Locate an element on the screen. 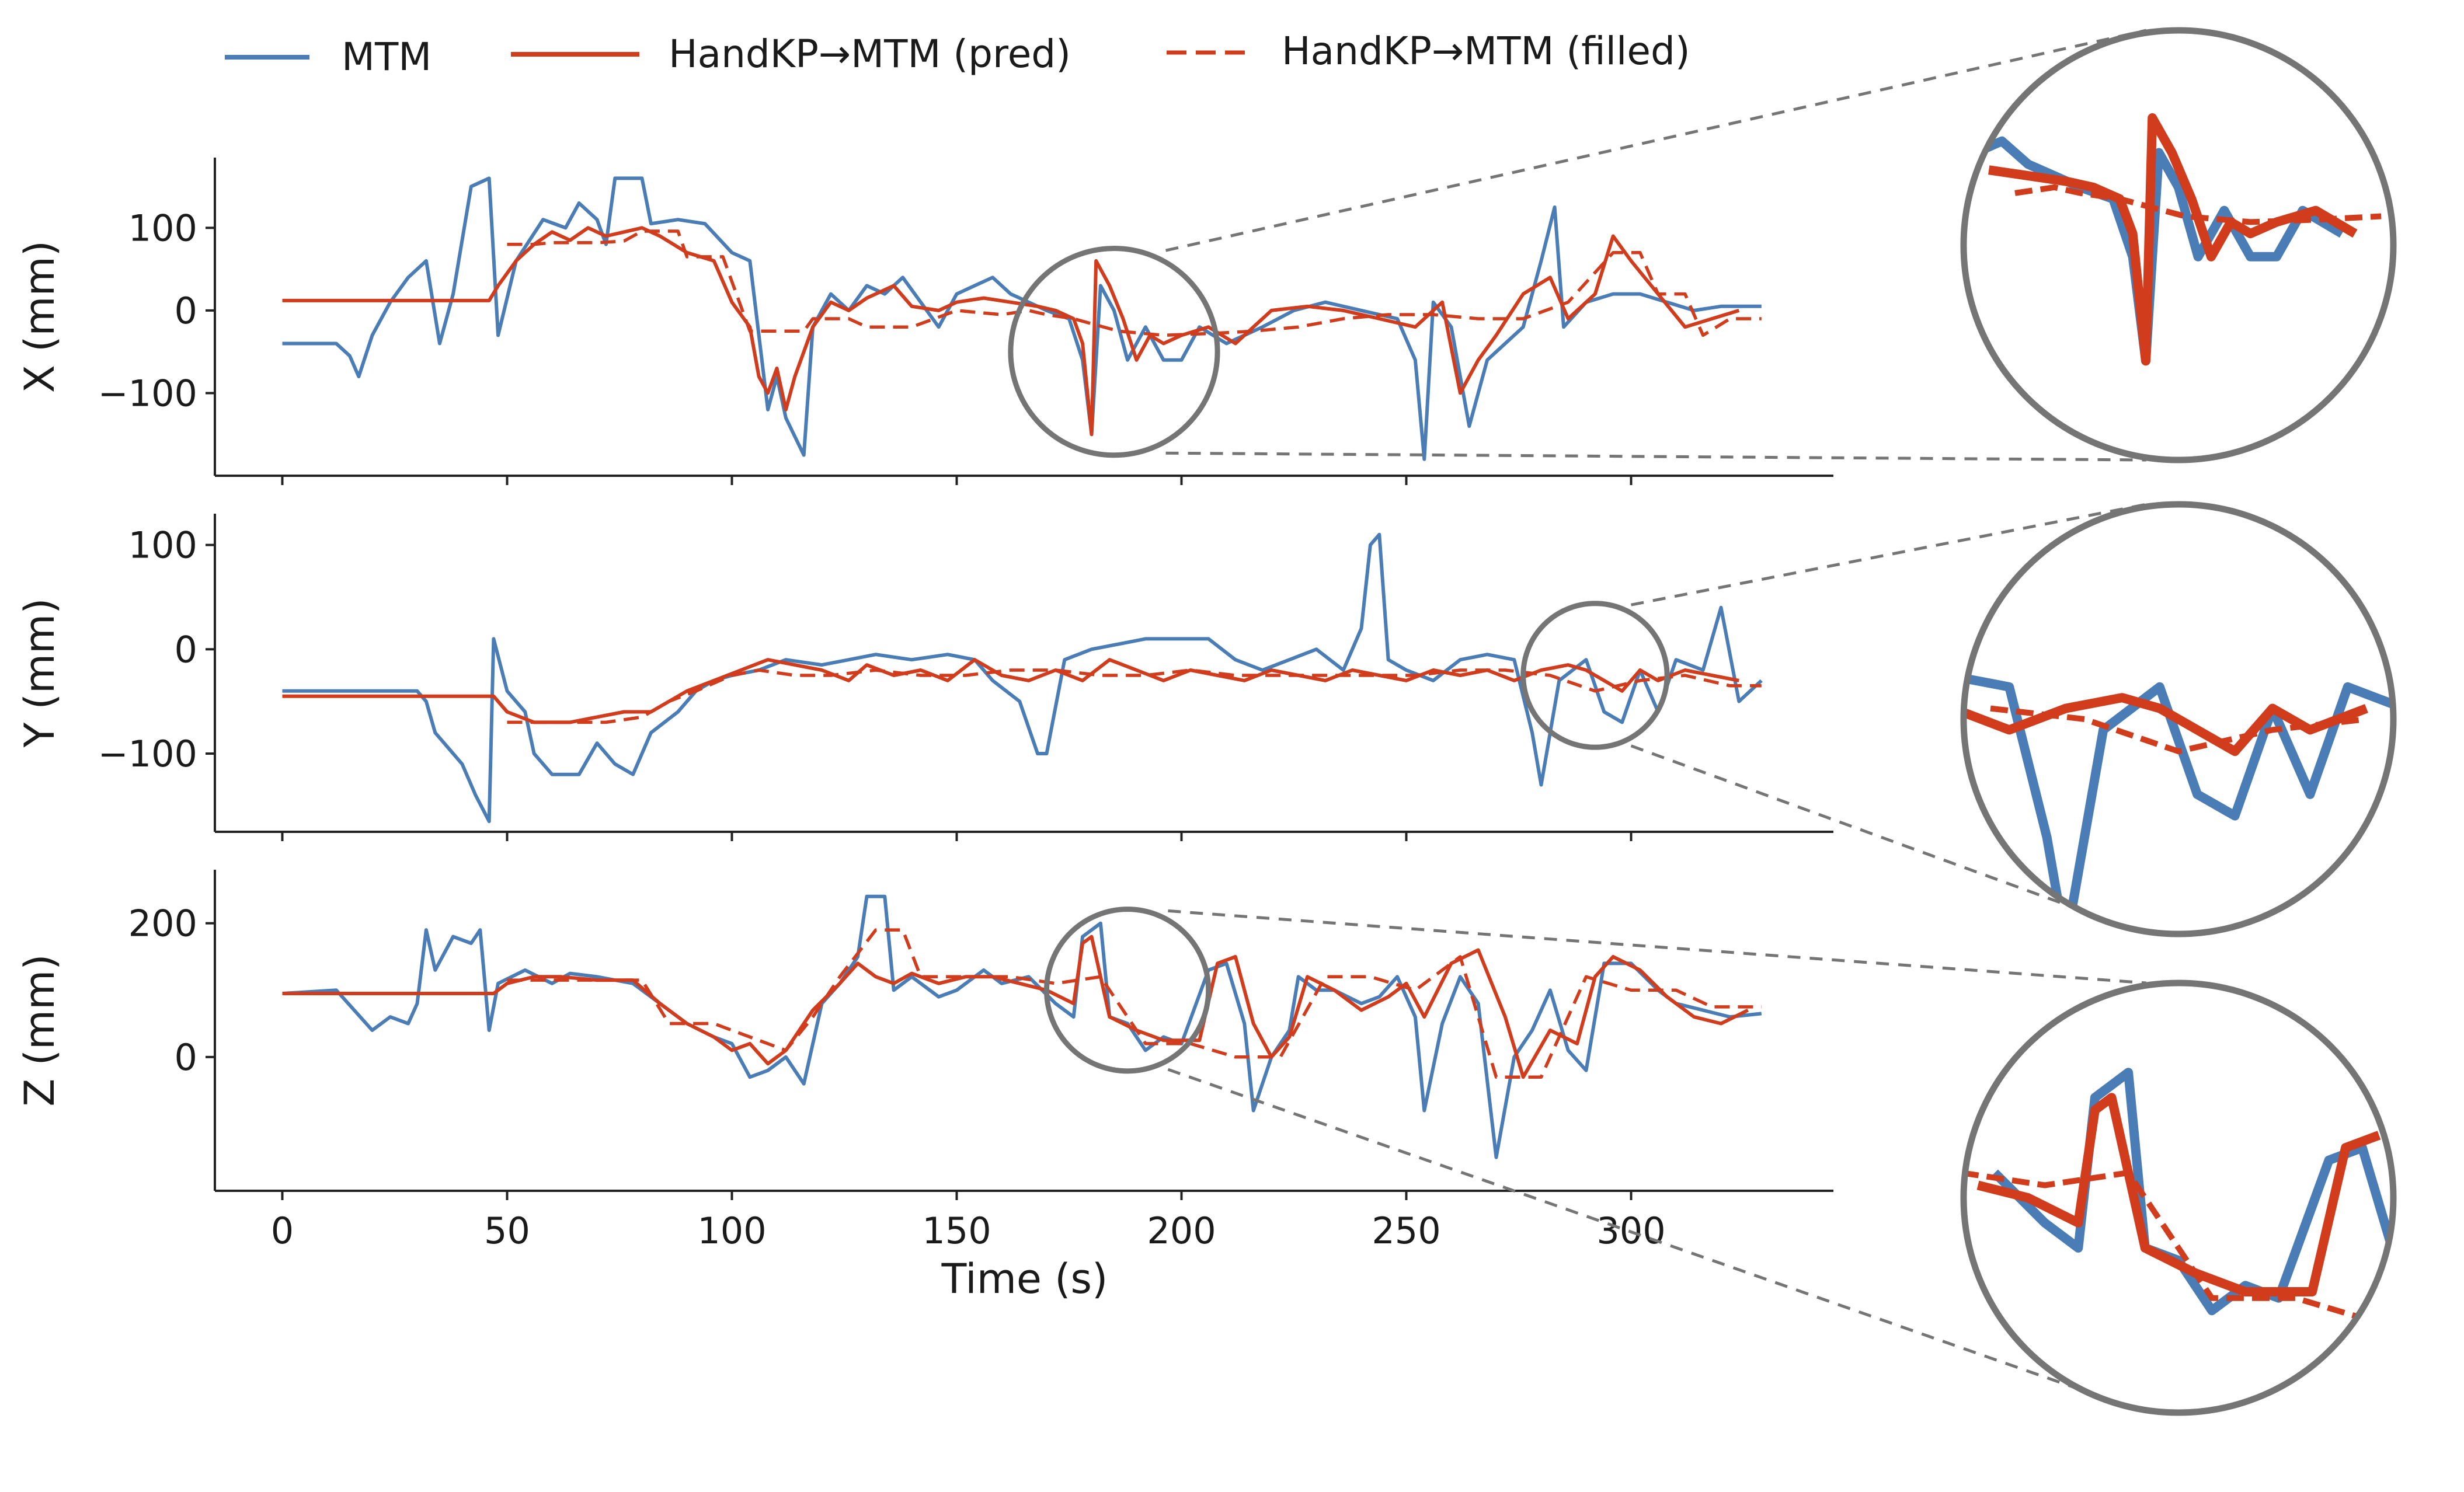 This screenshot has height=1492, width=2464. y-axis-label: Y (mm) is located at coordinates (40, 673).